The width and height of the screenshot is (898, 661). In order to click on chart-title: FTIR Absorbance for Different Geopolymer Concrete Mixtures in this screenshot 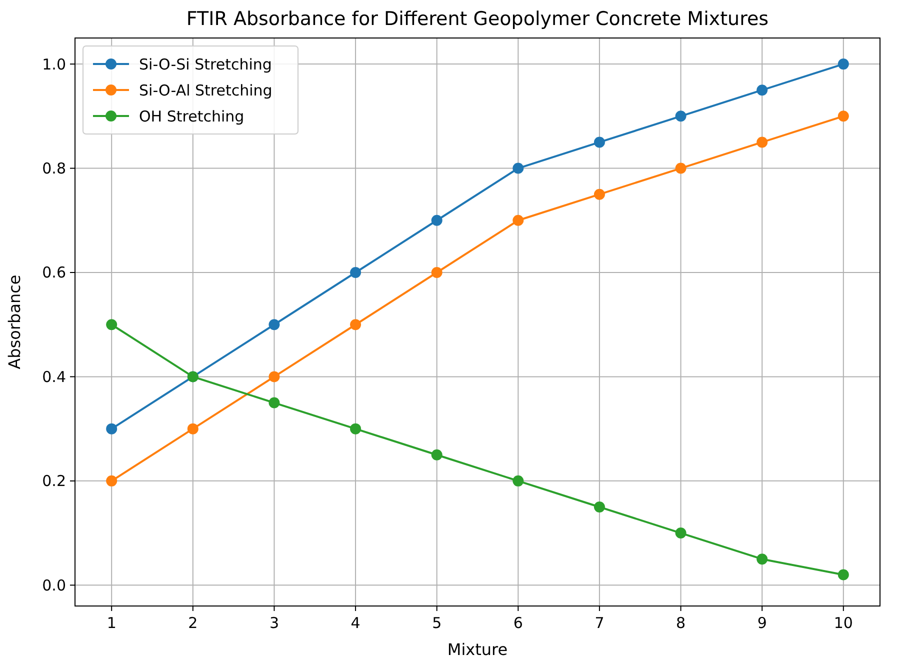, I will do `click(477, 19)`.